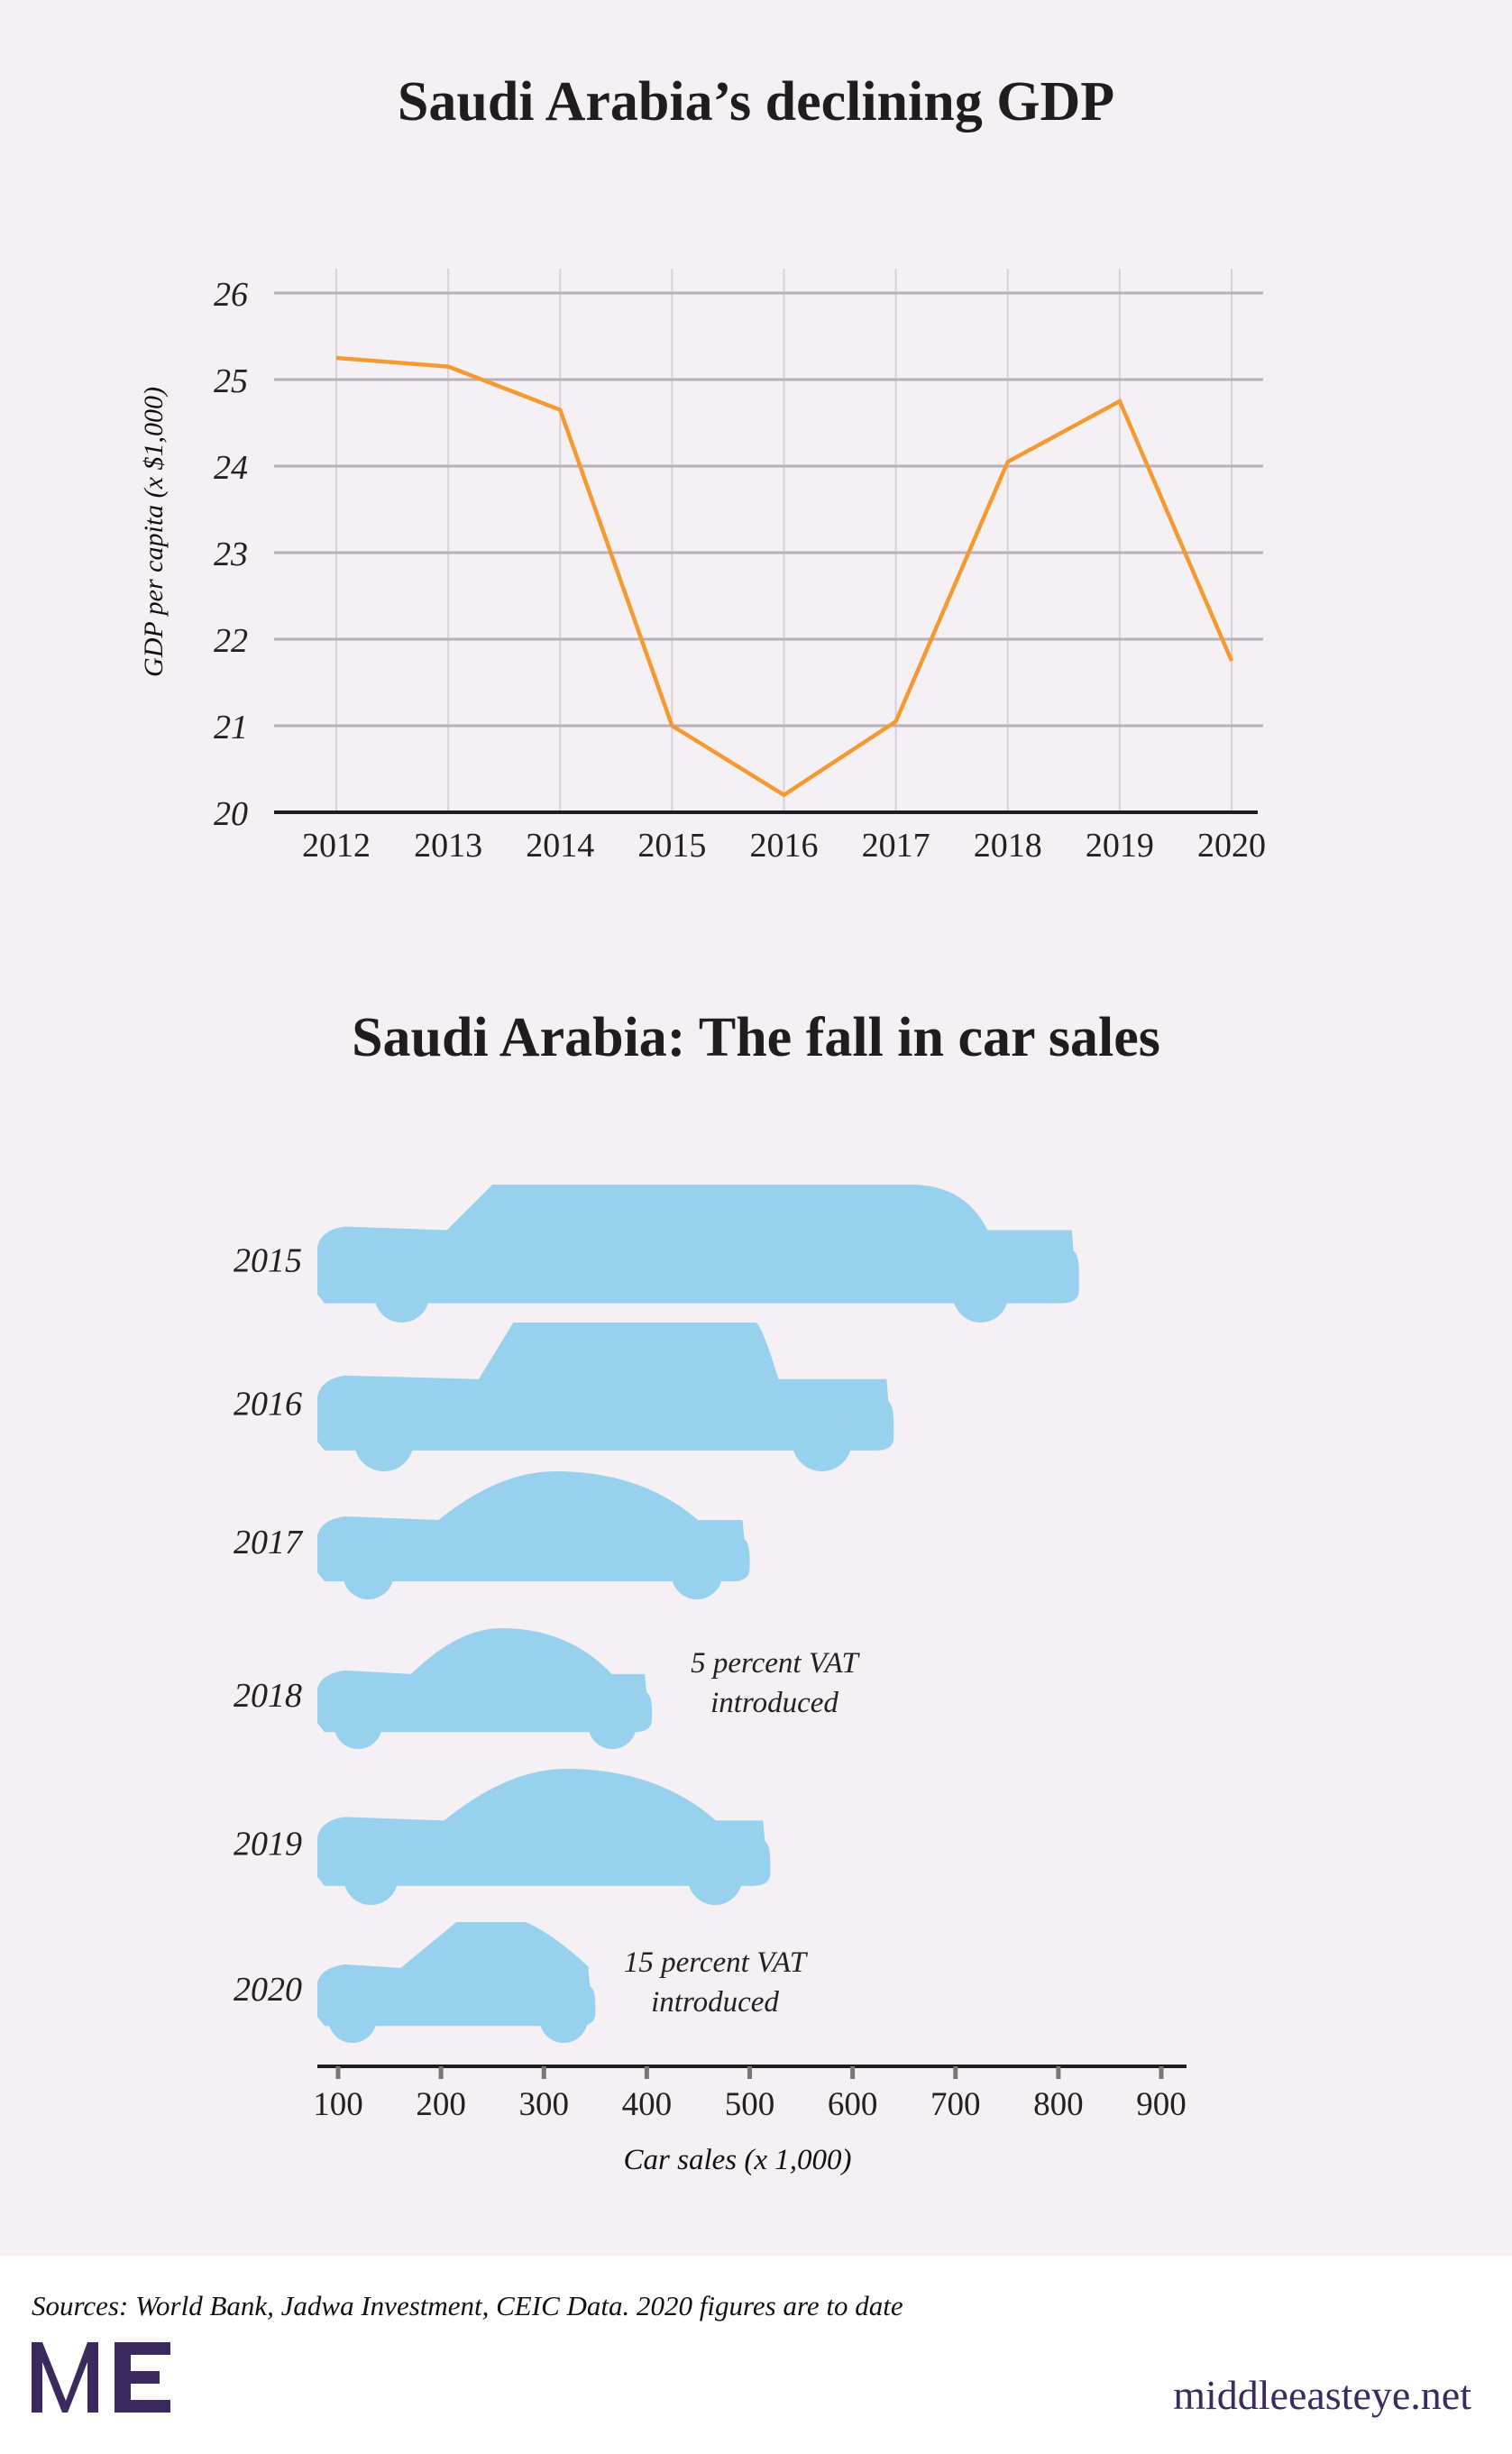  What do you see at coordinates (1161, 2104) in the screenshot?
I see `x-tick-label: 900` at bounding box center [1161, 2104].